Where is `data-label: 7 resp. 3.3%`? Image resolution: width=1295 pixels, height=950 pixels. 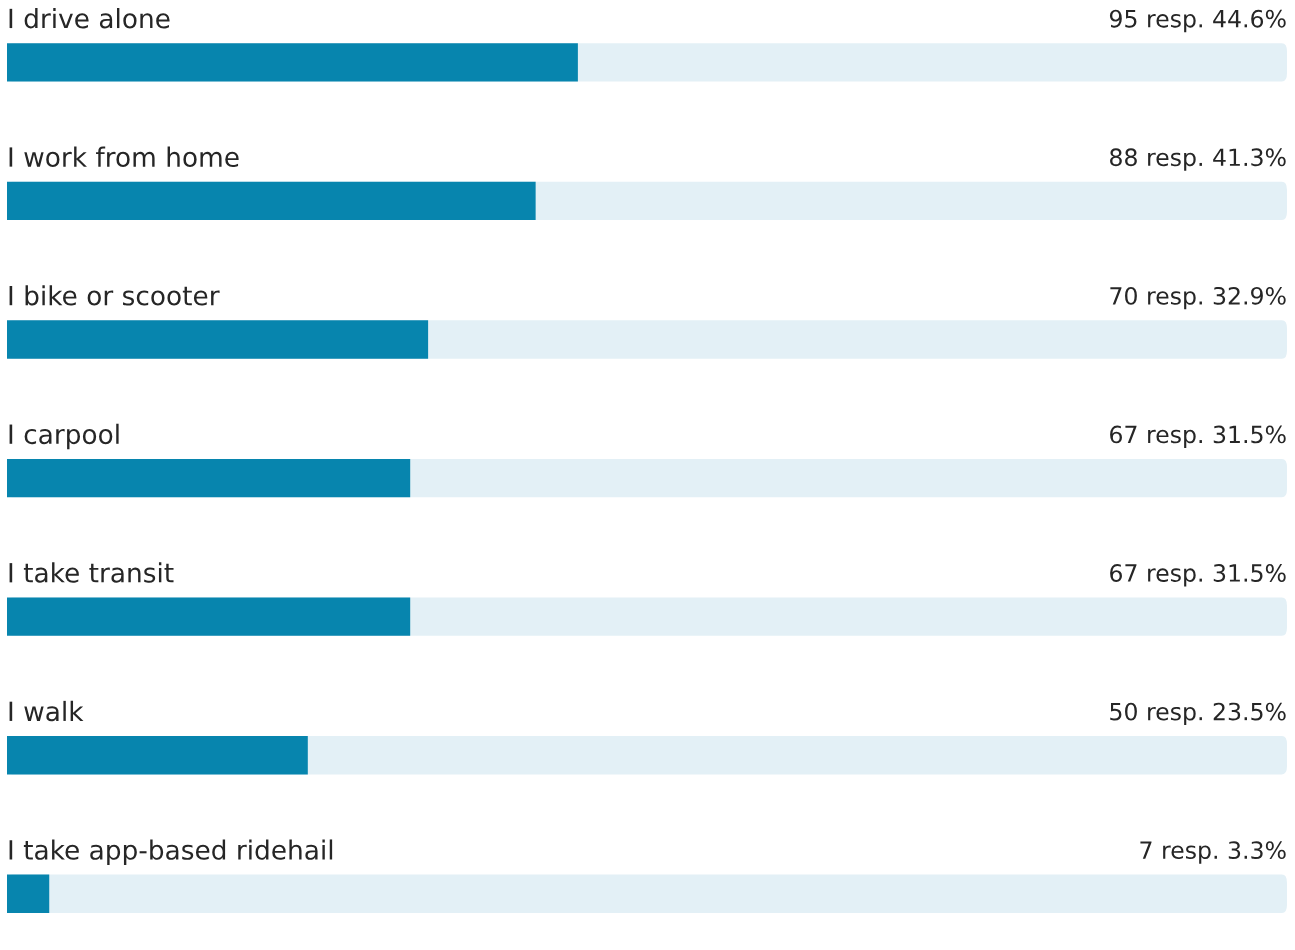
data-label: 7 resp. 3.3% is located at coordinates (1213, 852).